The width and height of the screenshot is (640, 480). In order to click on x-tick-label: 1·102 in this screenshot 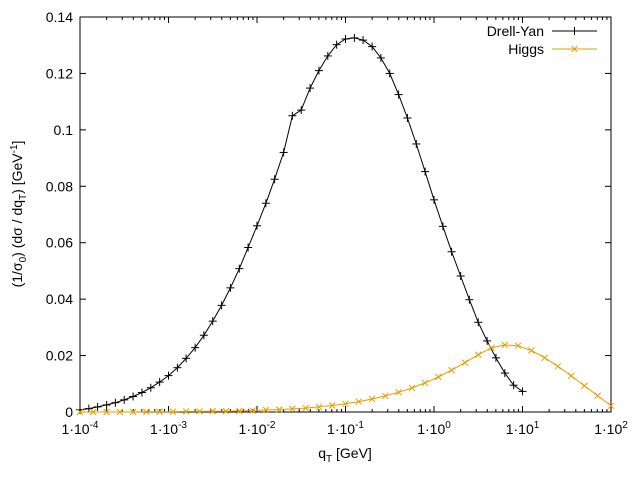, I will do `click(611, 428)`.